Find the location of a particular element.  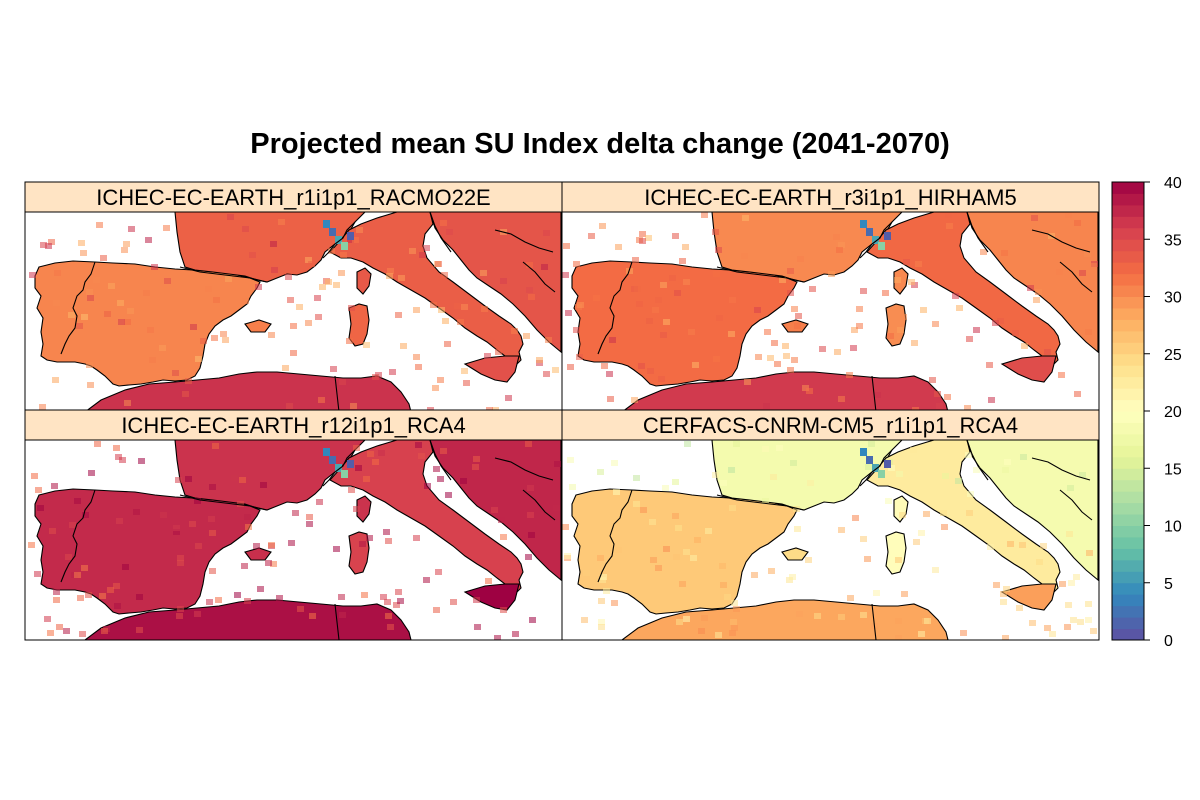

sicily-landmass is located at coordinates (1028, 597).